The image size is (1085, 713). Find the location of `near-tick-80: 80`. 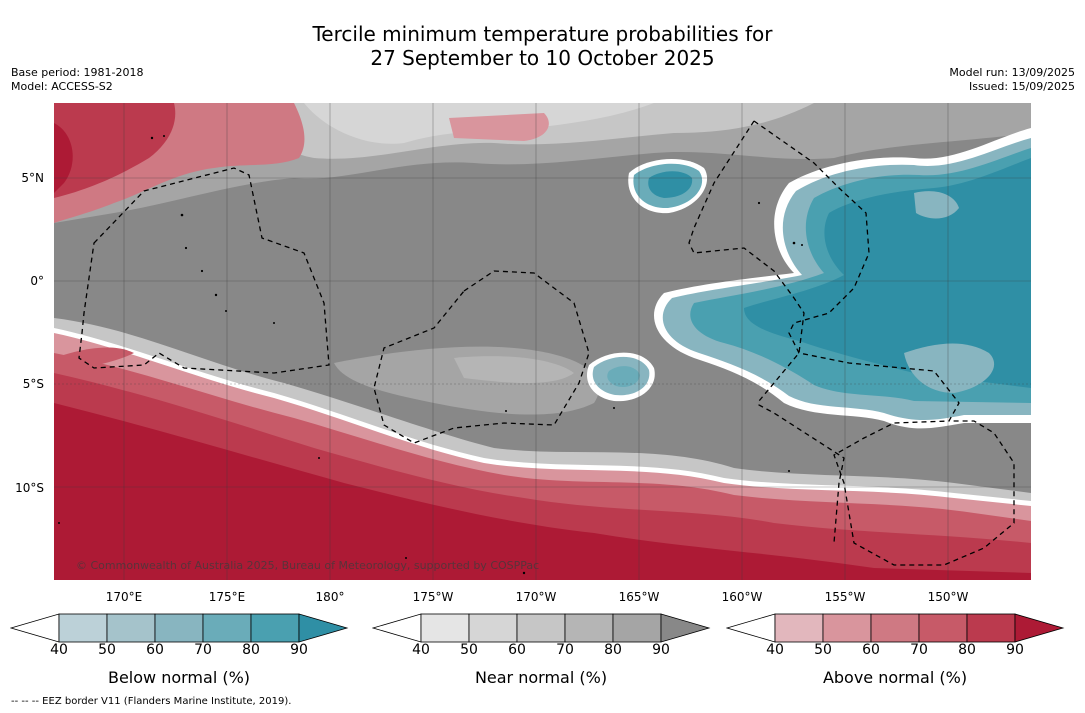

near-tick-80: 80 is located at coordinates (613, 650).